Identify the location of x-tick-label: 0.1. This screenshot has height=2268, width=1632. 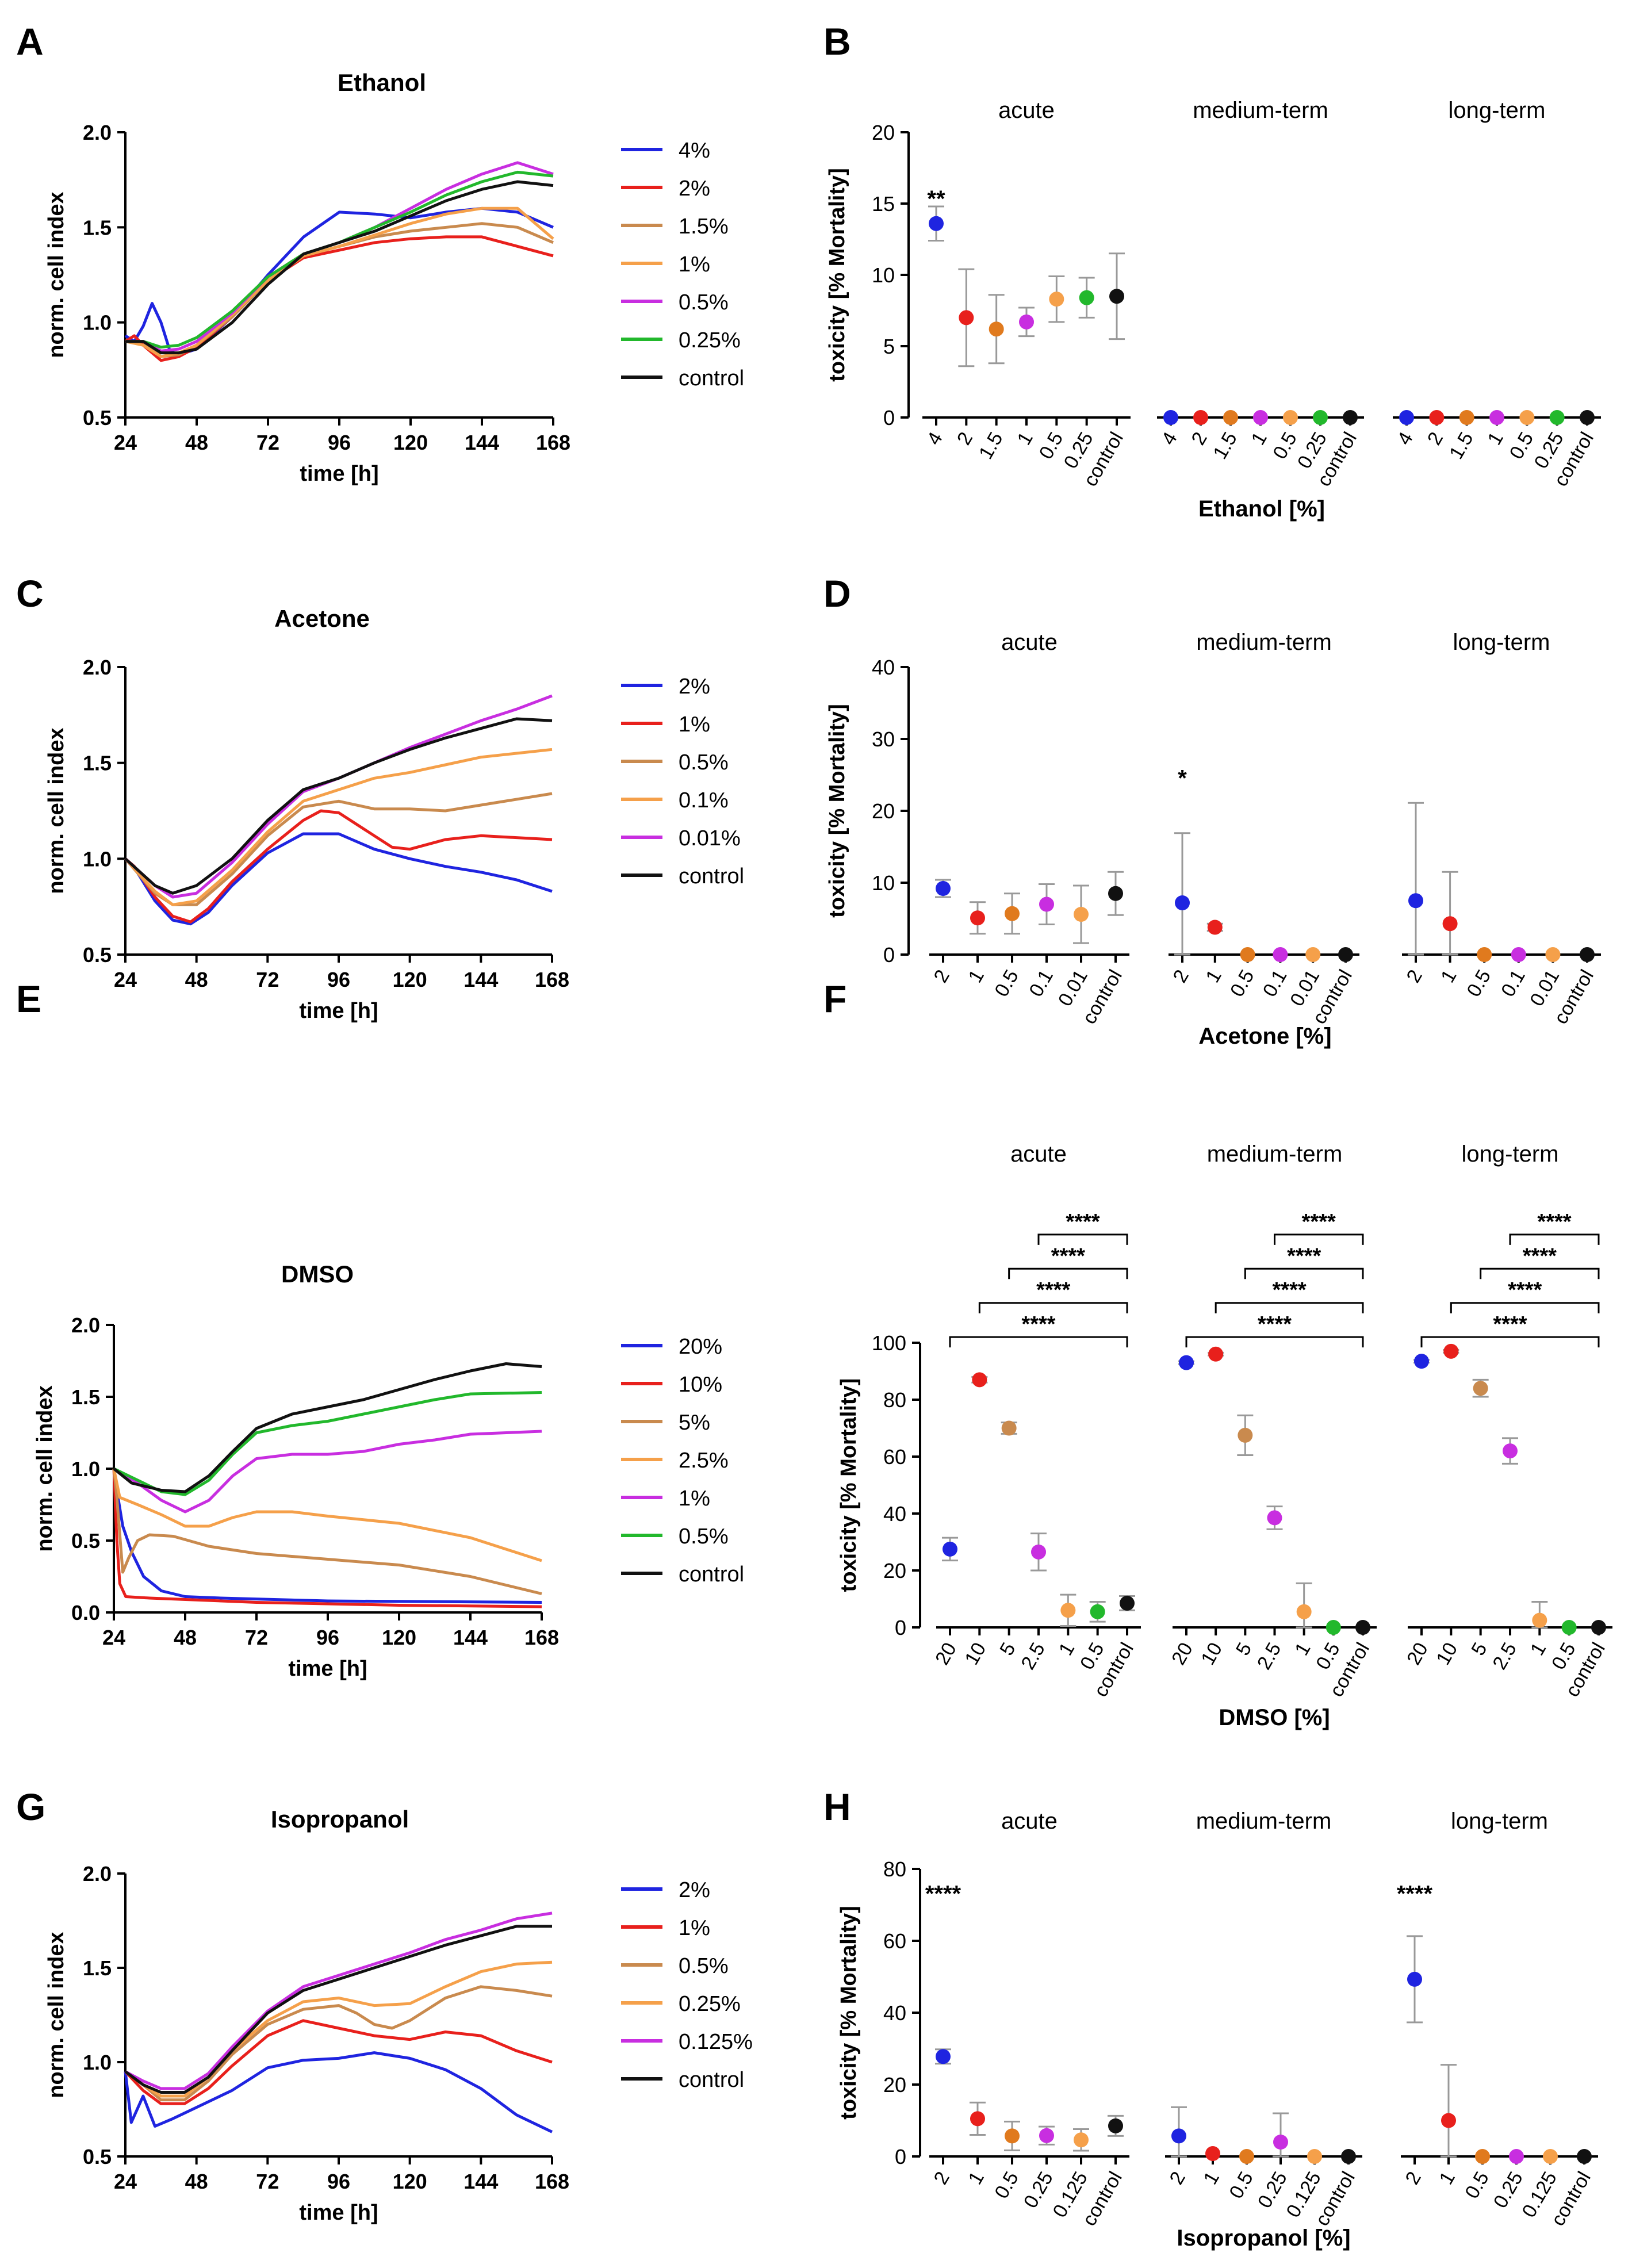
(1513, 984).